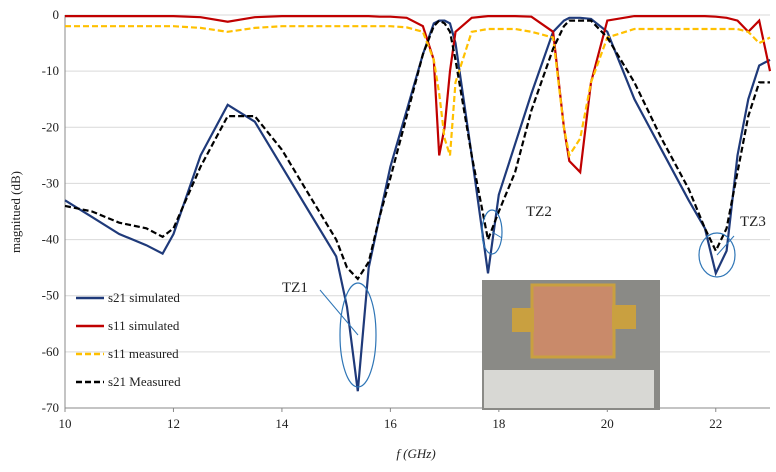 The image size is (776, 472). What do you see at coordinates (50, 351) in the screenshot?
I see `y-tick-label: -60` at bounding box center [50, 351].